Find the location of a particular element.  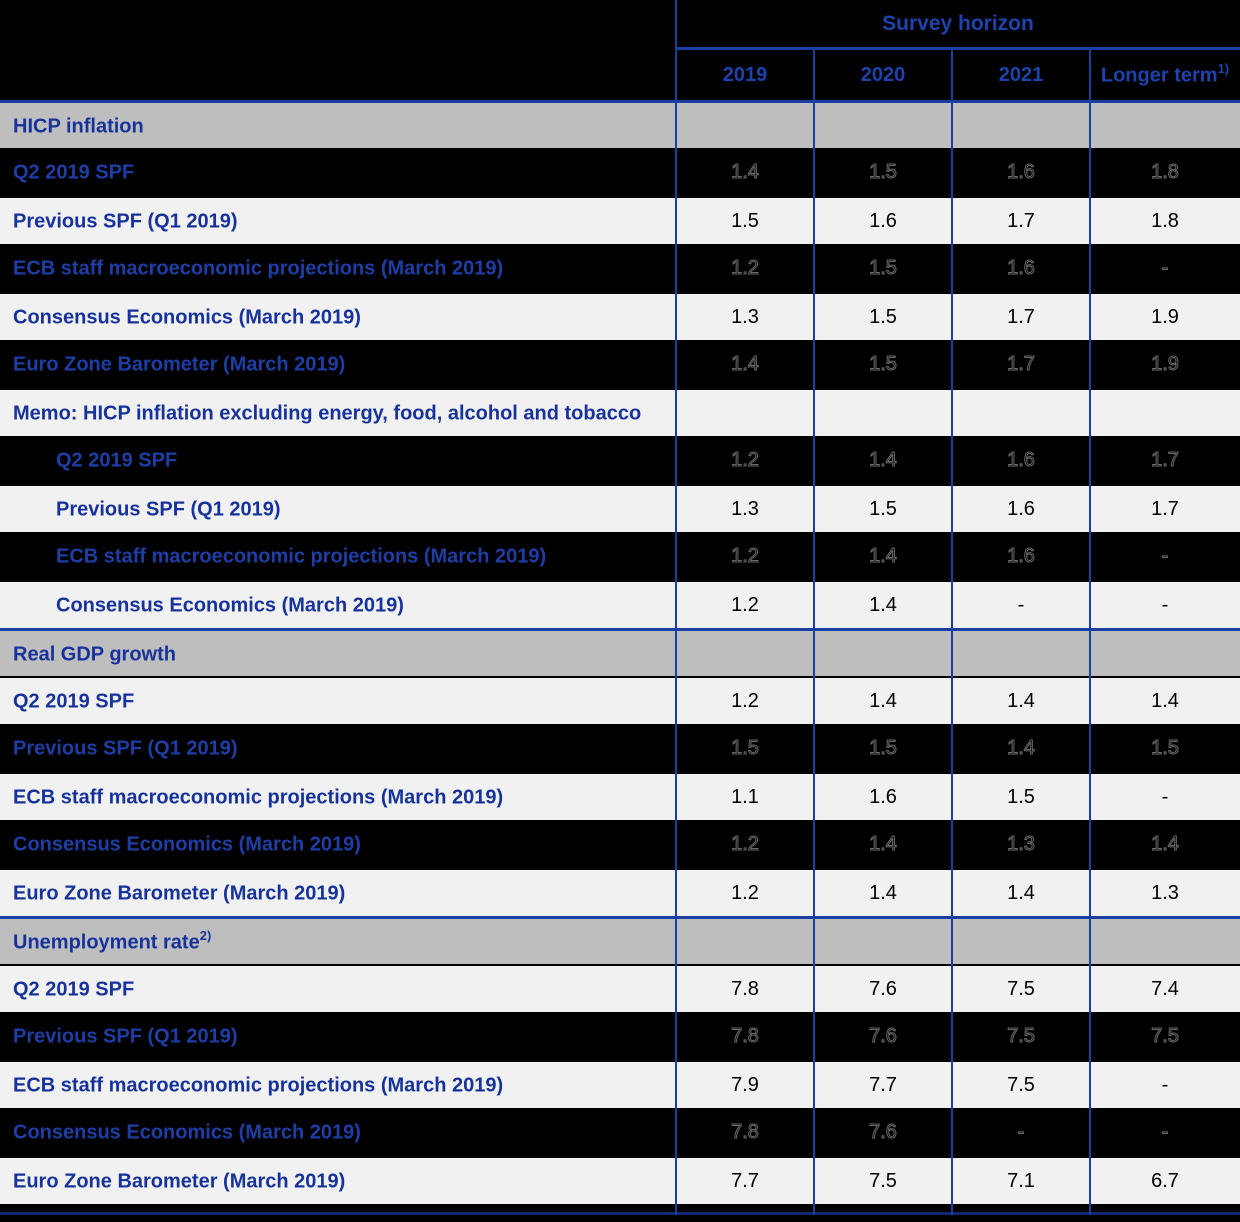

row-value: 7.9 is located at coordinates (745, 1084).